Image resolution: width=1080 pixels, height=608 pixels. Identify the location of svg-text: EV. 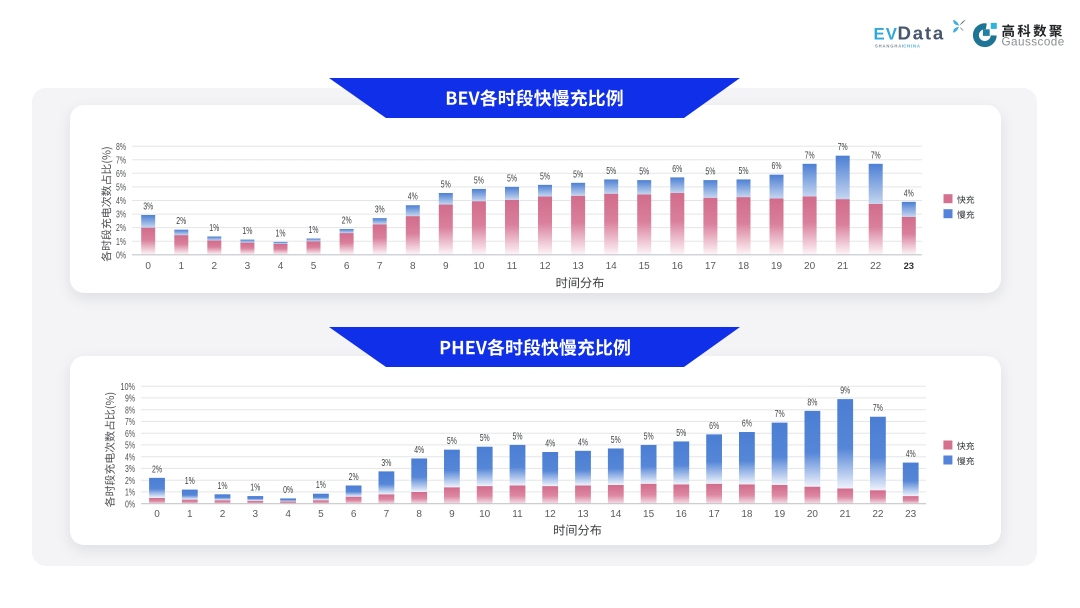
(886, 34).